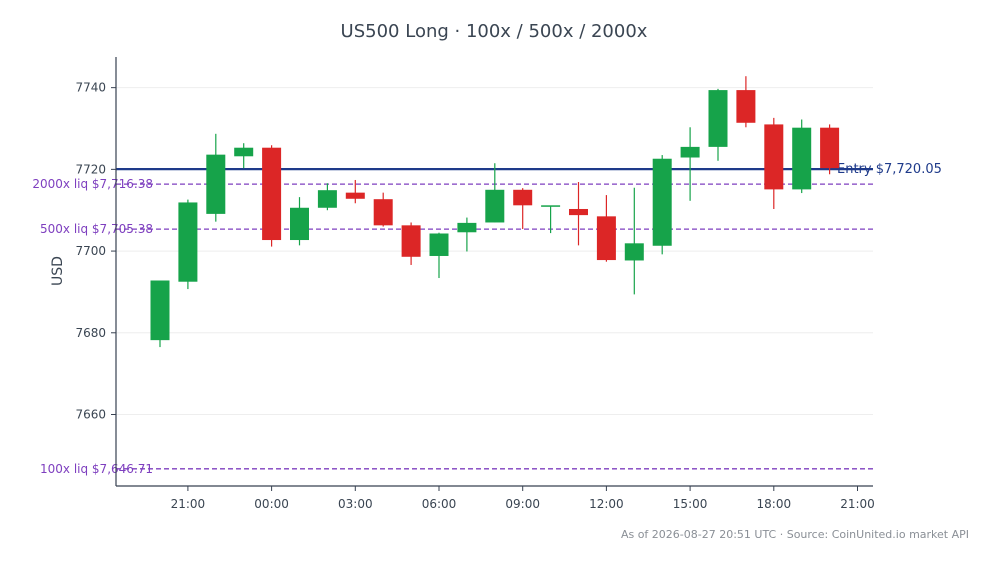 The image size is (993, 564). I want to click on liquidation-label: 100x liq $7,646.71, so click(96, 469).